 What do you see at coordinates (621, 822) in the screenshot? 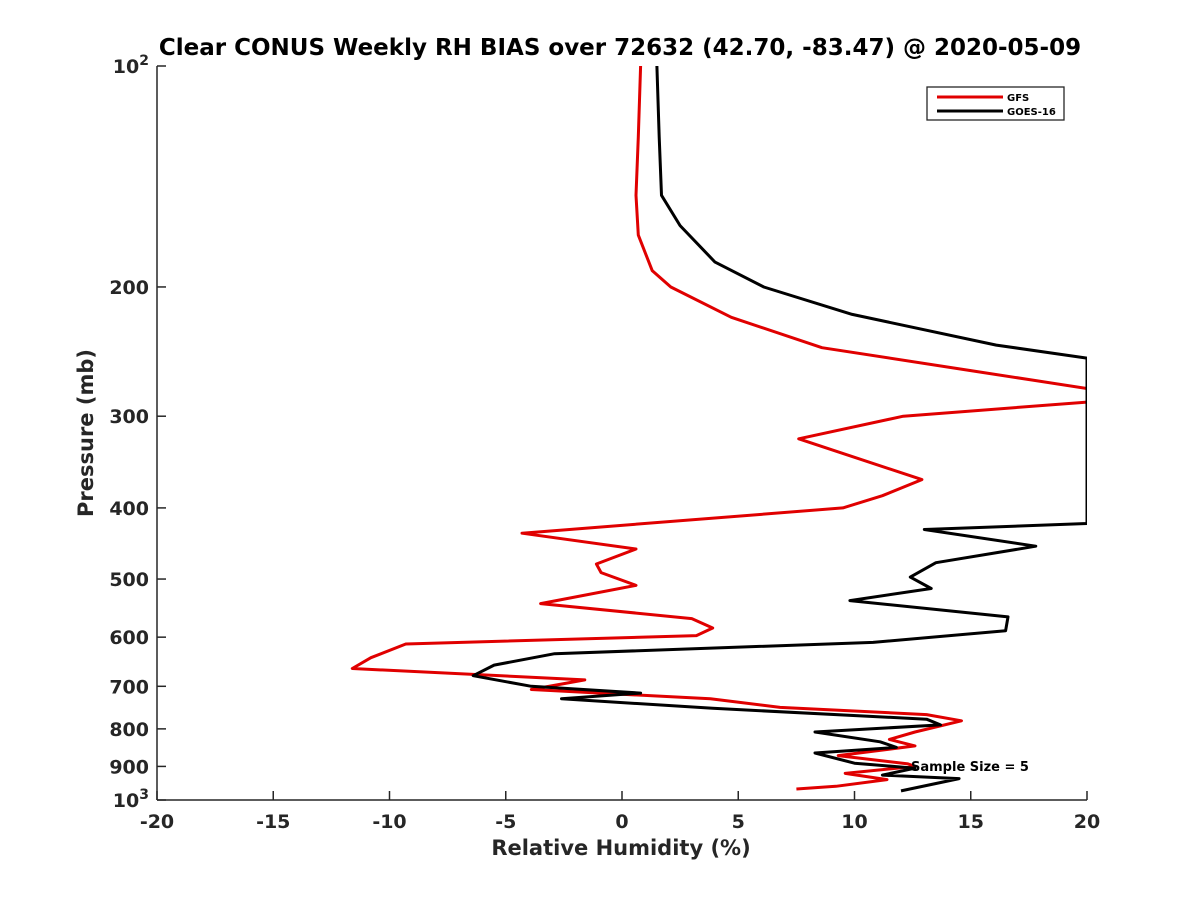
I see `x-tick-label: 0` at bounding box center [621, 822].